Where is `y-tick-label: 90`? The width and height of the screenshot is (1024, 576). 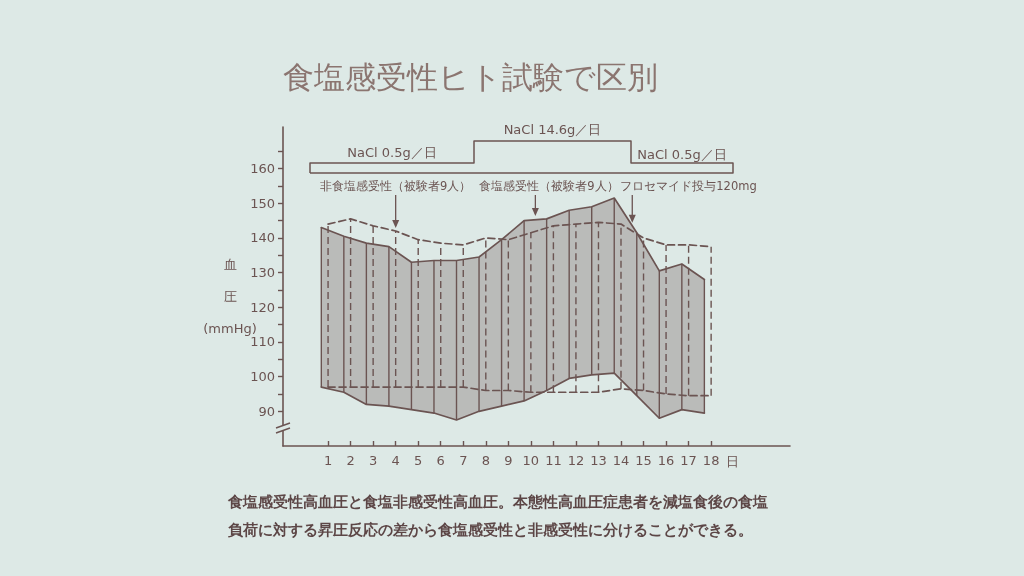
y-tick-label: 90 is located at coordinates (266, 411).